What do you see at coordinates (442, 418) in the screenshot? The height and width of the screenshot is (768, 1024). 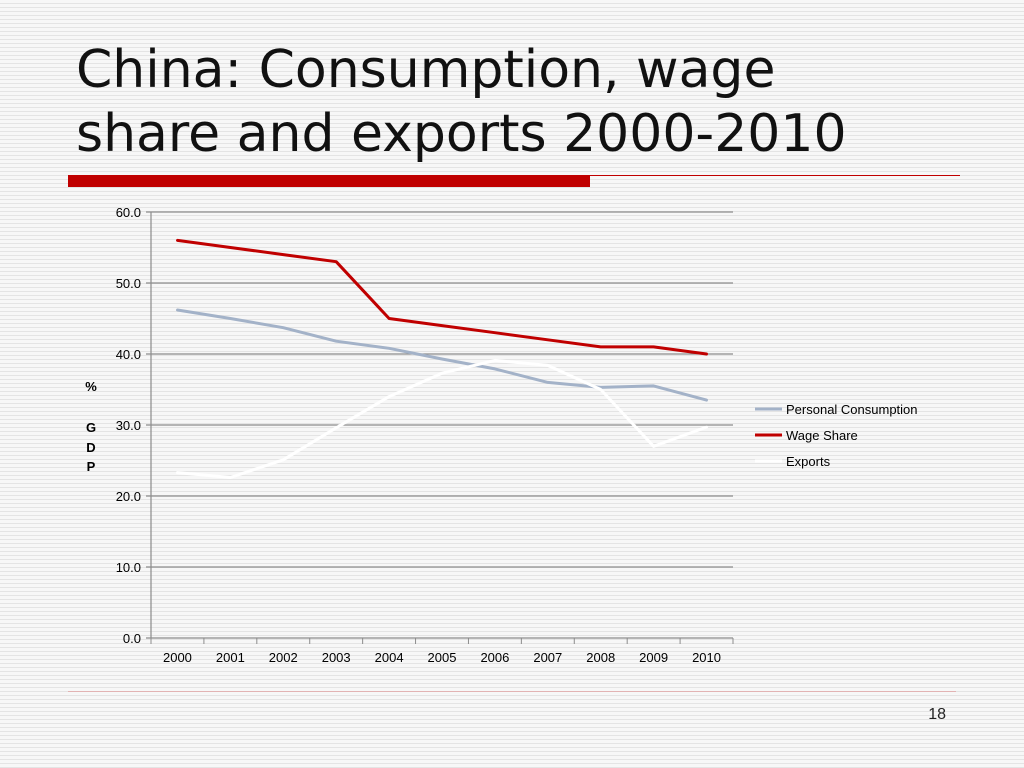 I see `series-line-exports` at bounding box center [442, 418].